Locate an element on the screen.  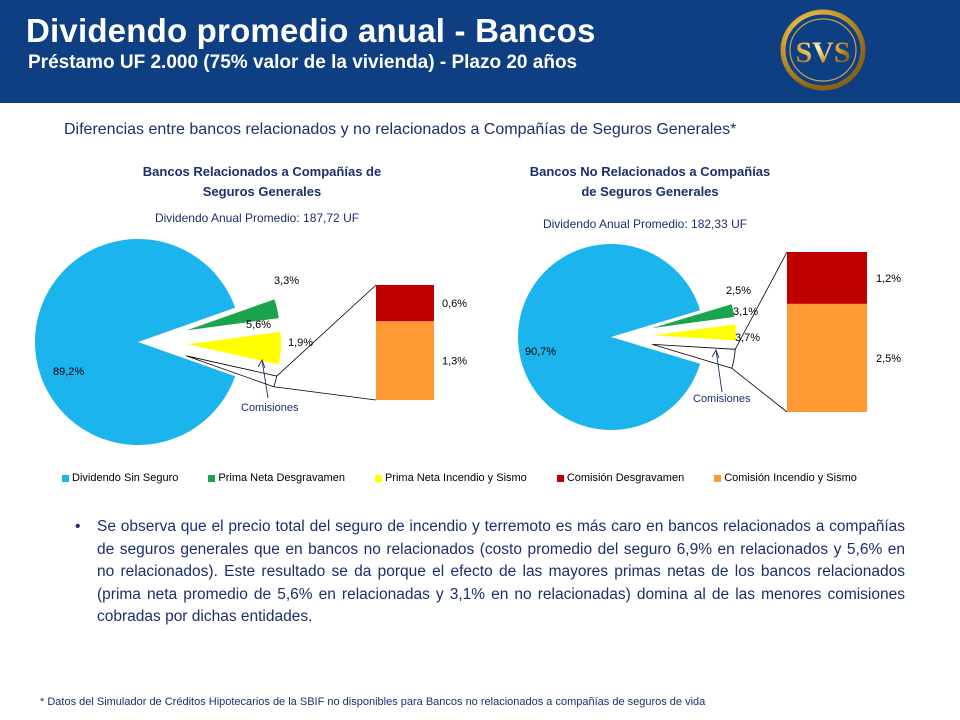
legend-item-1: Prima Neta Desgravamen is located at coordinates (276, 478).